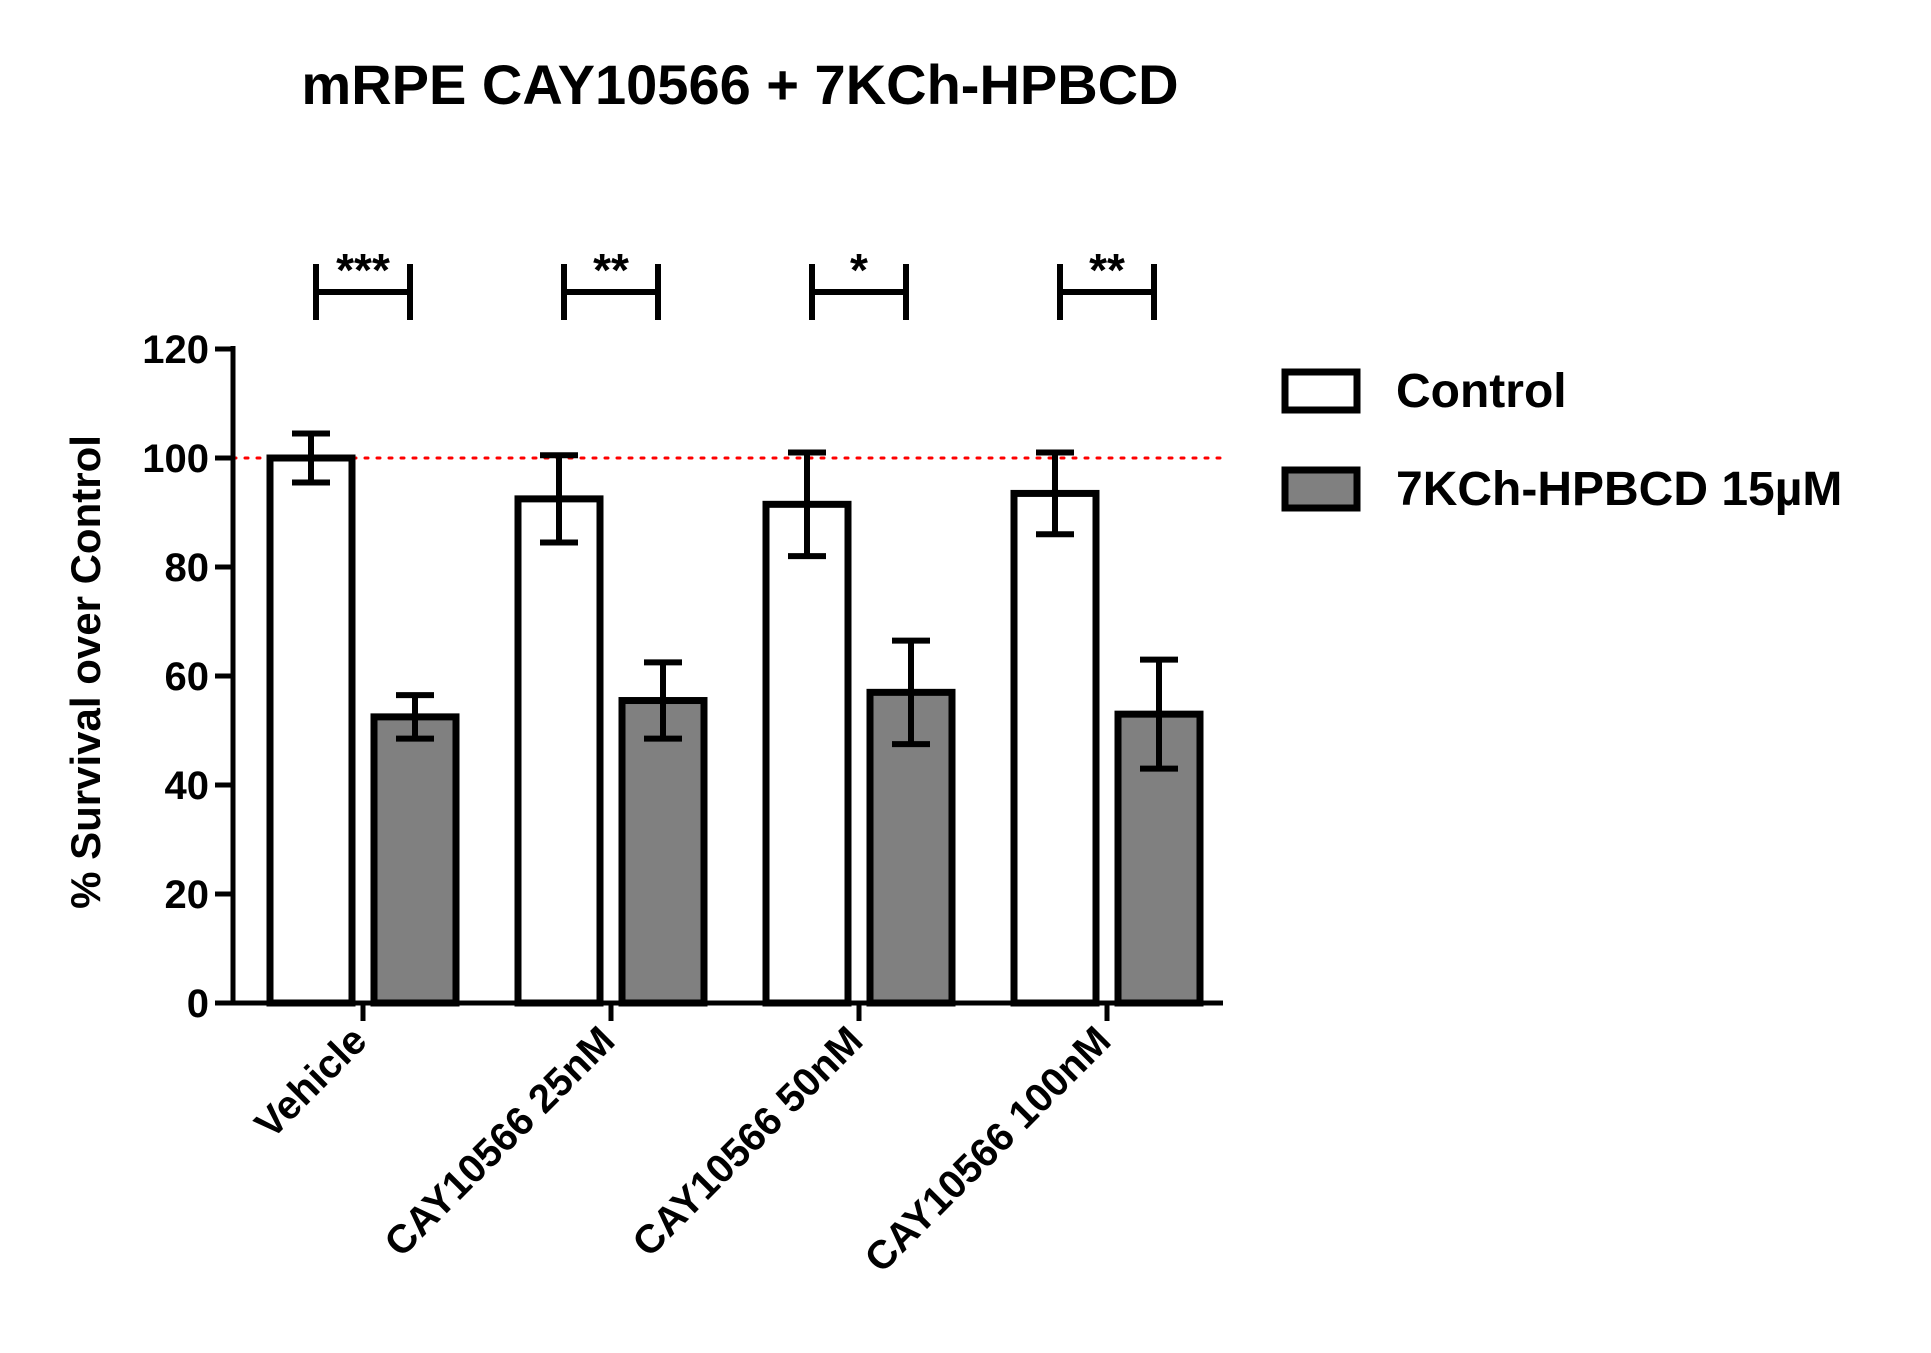 The image size is (1931, 1353). Describe the element at coordinates (1561, 440) in the screenshot. I see `legend: Control 7KCh-HPBCD 15µM` at that location.